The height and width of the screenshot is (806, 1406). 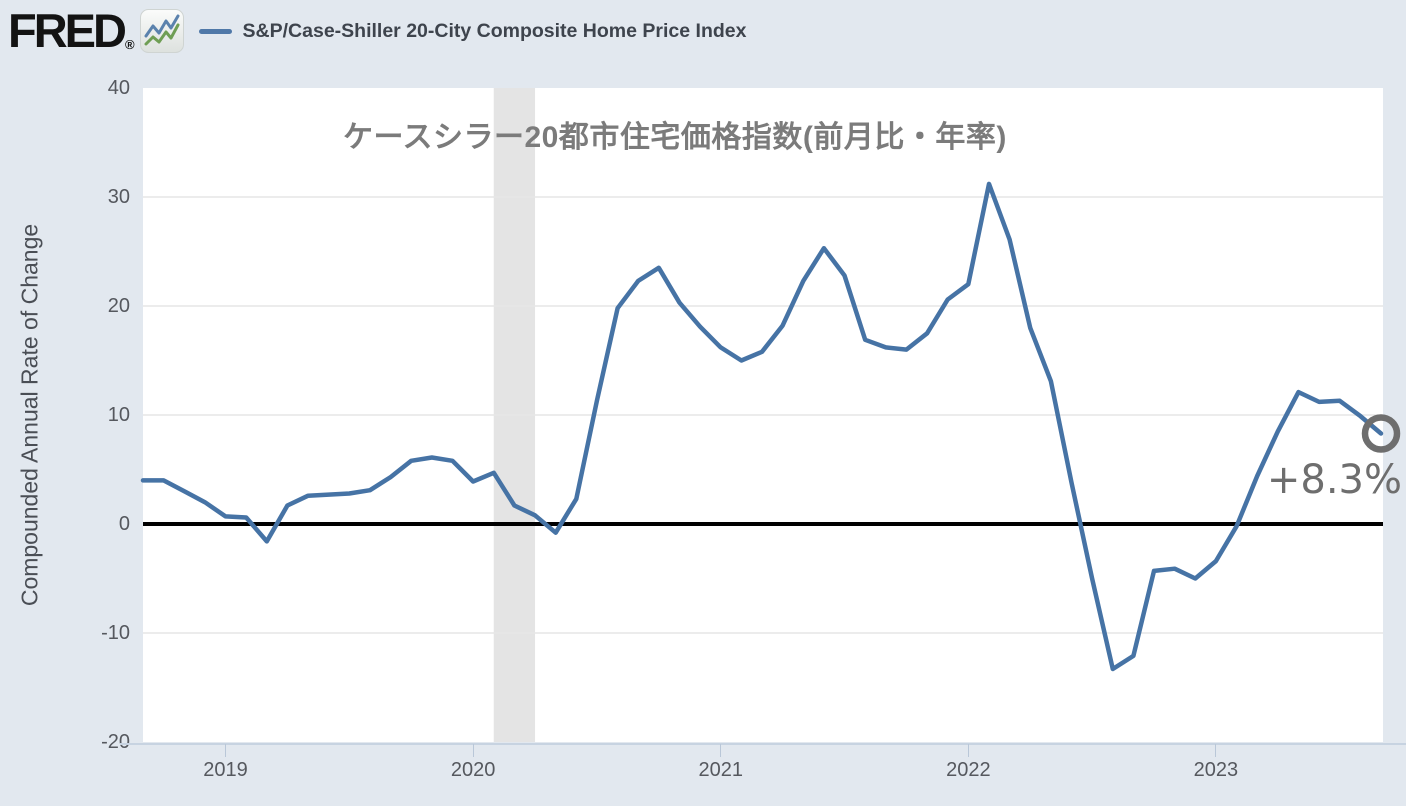 I want to click on legend-line-swatch, so click(x=215, y=31).